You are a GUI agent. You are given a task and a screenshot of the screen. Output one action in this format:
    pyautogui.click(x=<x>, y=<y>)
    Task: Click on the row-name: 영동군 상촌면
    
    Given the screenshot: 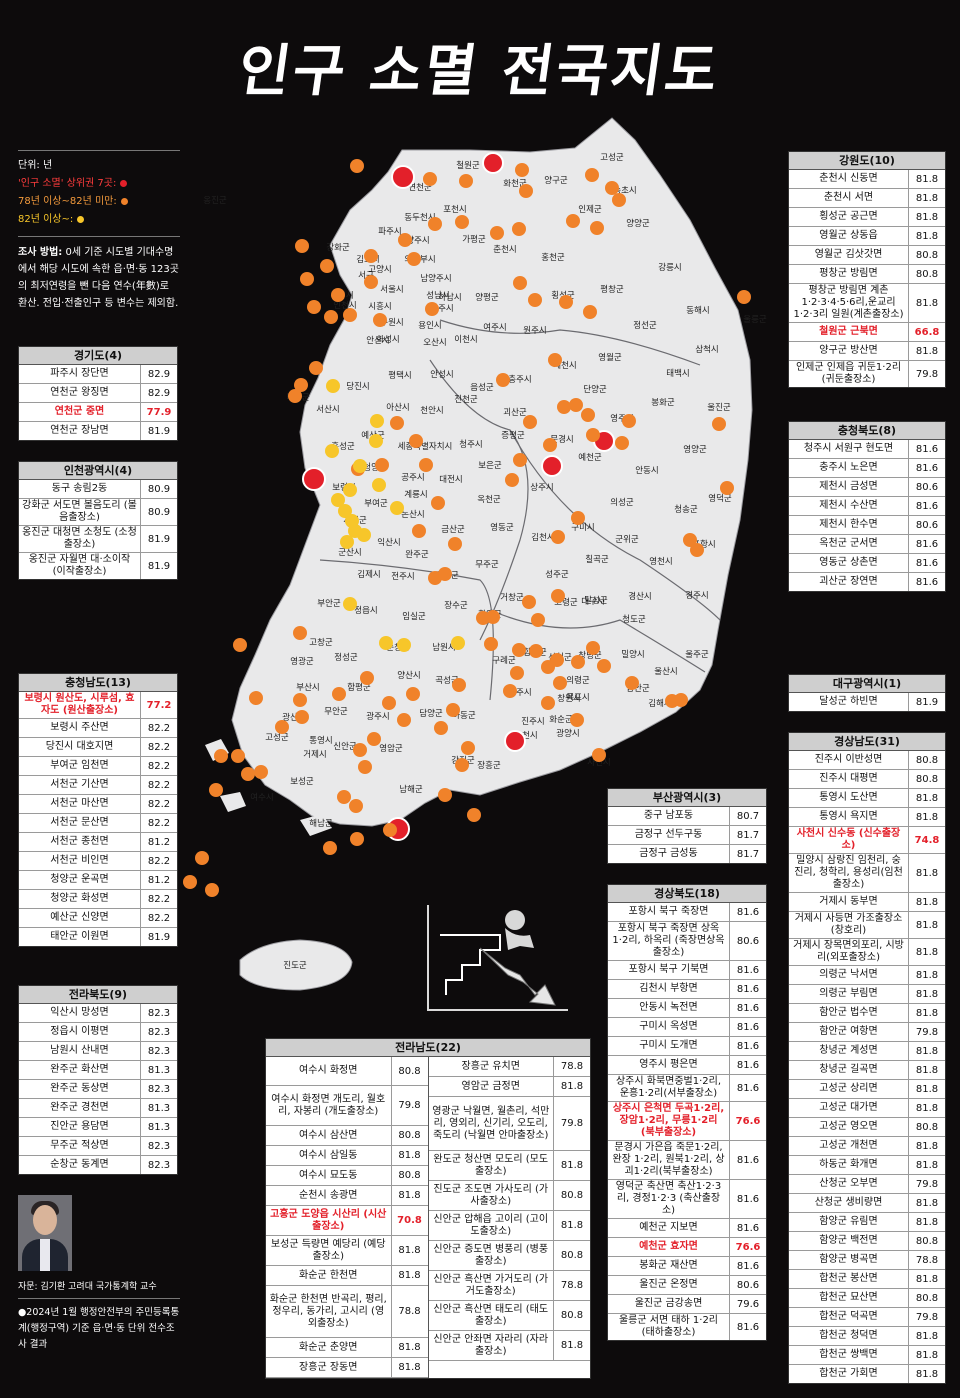 What is the action you would take?
    pyautogui.click(x=849, y=563)
    